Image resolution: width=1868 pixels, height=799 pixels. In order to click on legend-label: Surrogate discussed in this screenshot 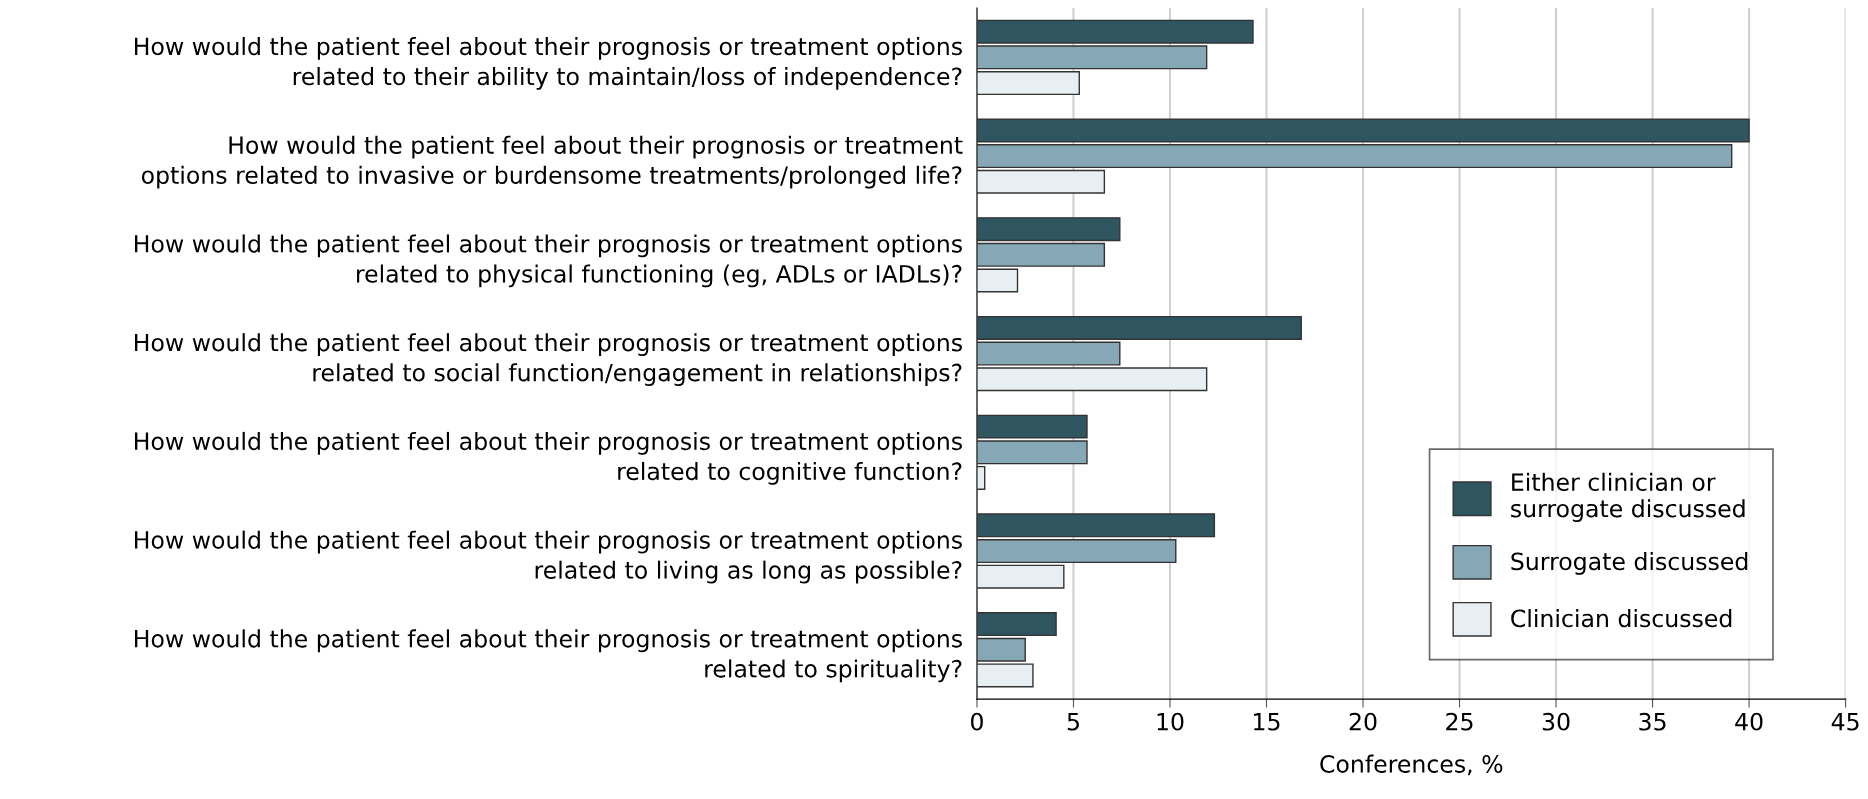, I will do `click(1629, 563)`.